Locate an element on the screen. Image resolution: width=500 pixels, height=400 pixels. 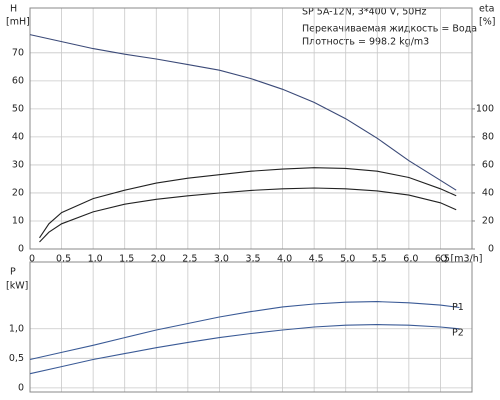
y2-tick-label: 0 is located at coordinates (491, 249).